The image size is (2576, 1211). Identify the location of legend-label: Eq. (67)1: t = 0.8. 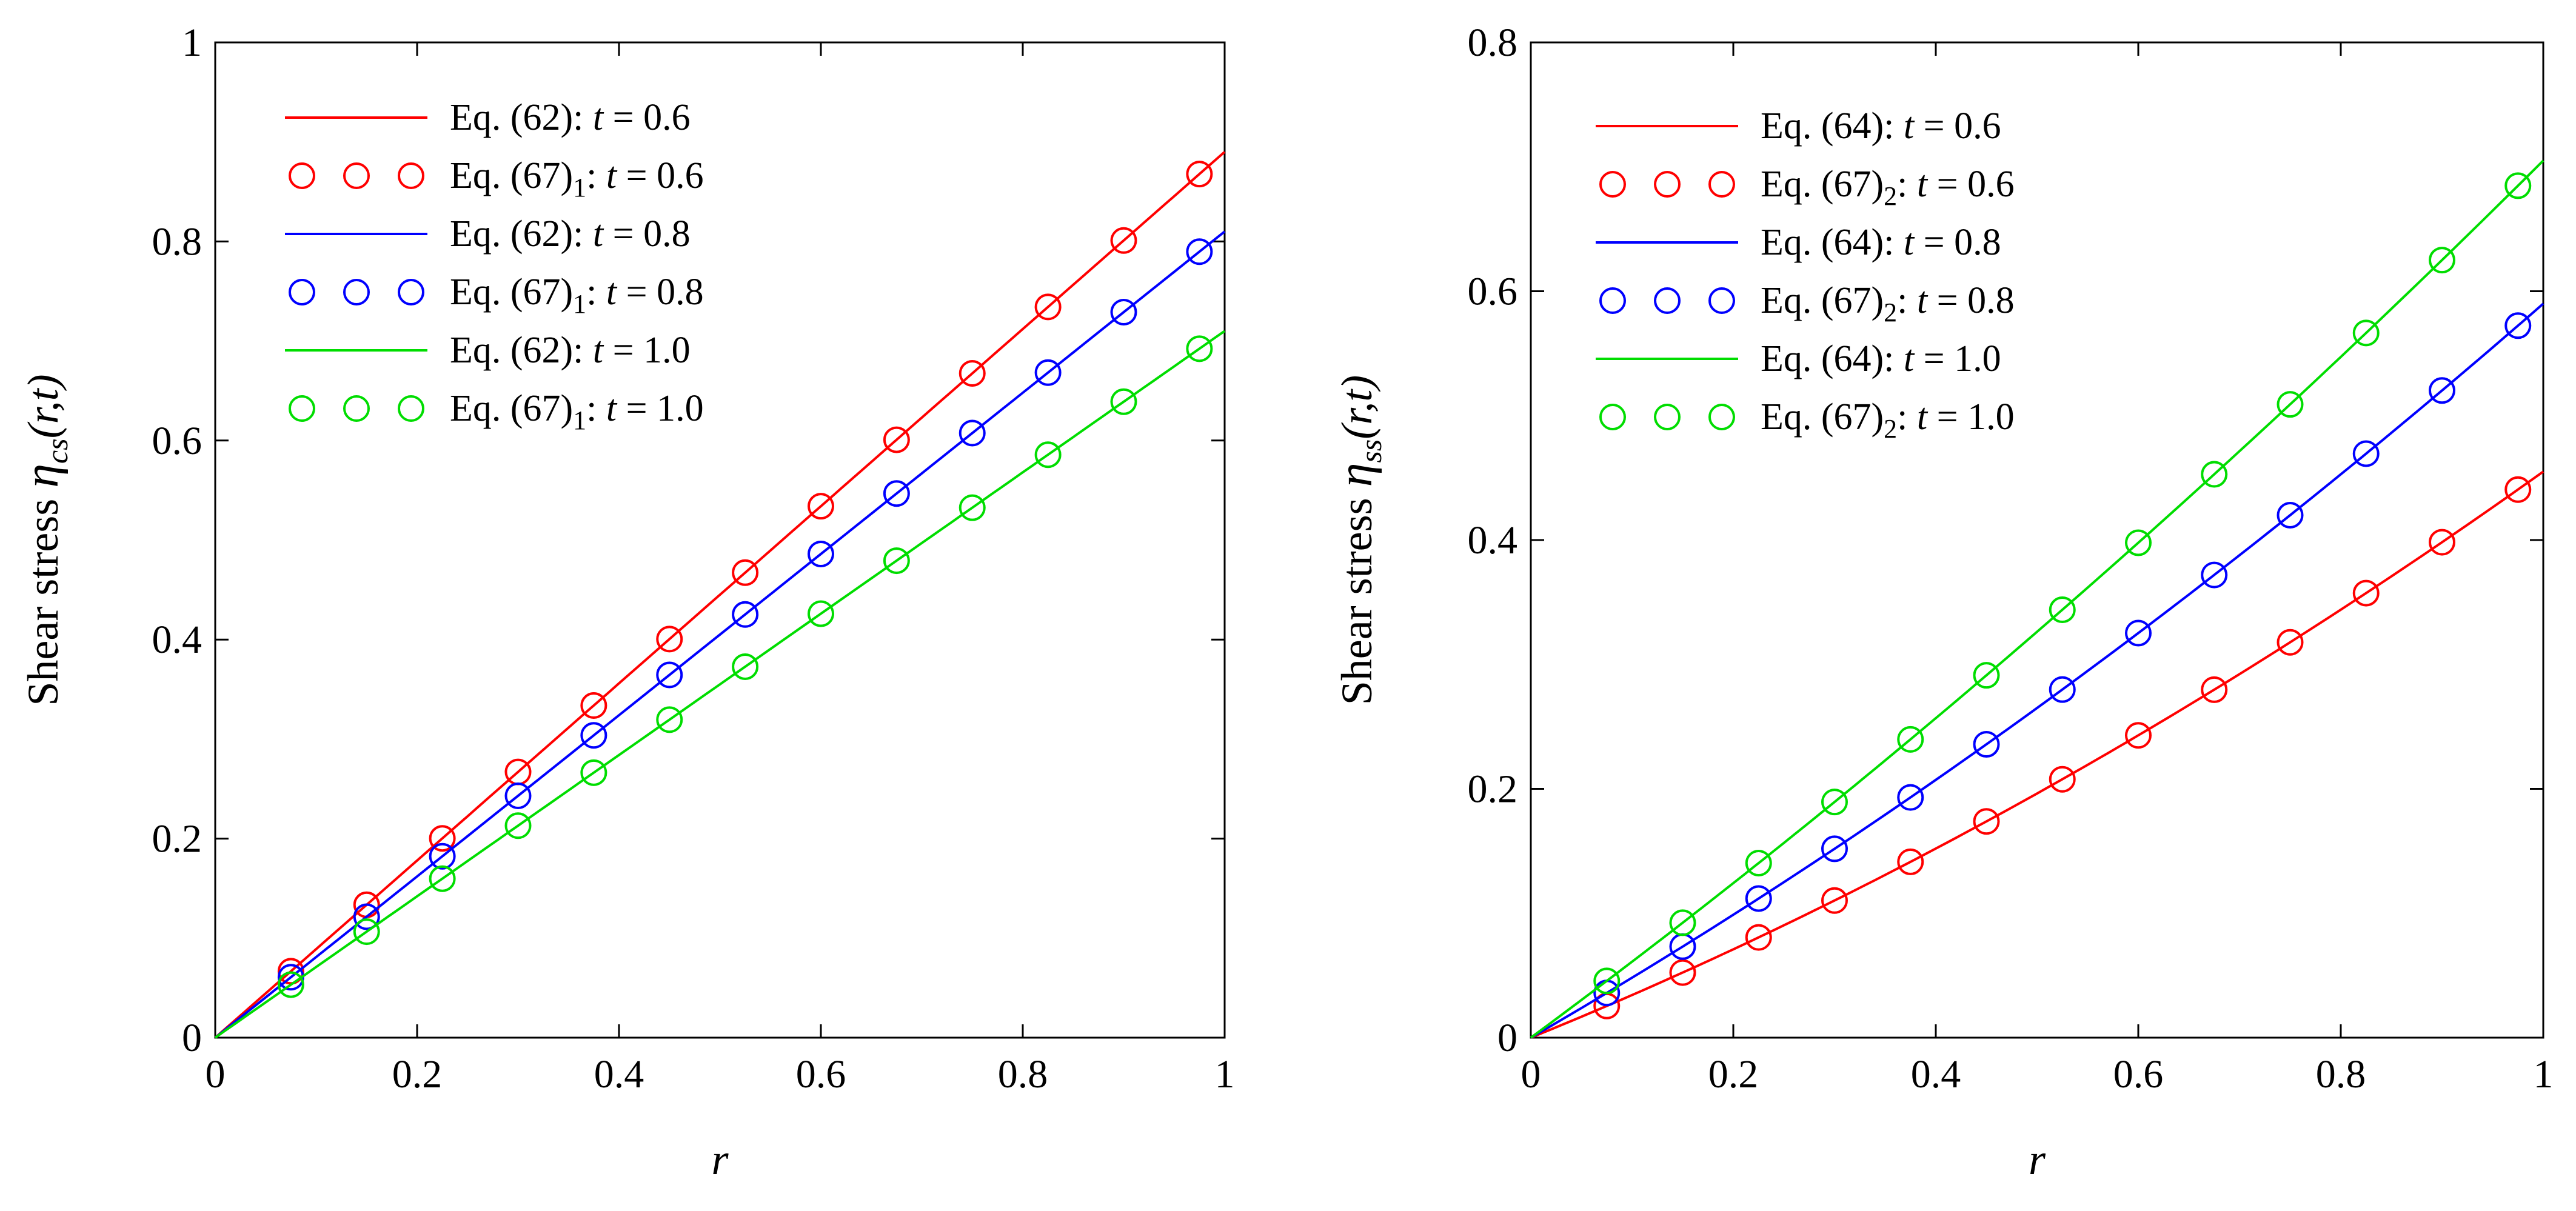
(577, 296).